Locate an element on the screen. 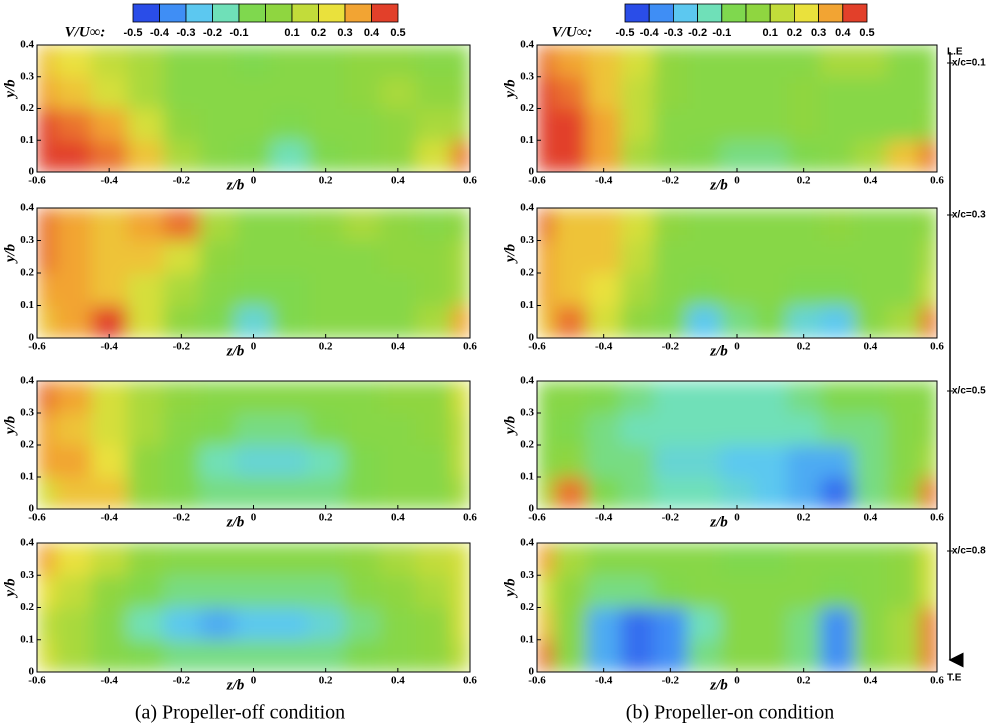  contour-field is located at coordinates (254, 109).